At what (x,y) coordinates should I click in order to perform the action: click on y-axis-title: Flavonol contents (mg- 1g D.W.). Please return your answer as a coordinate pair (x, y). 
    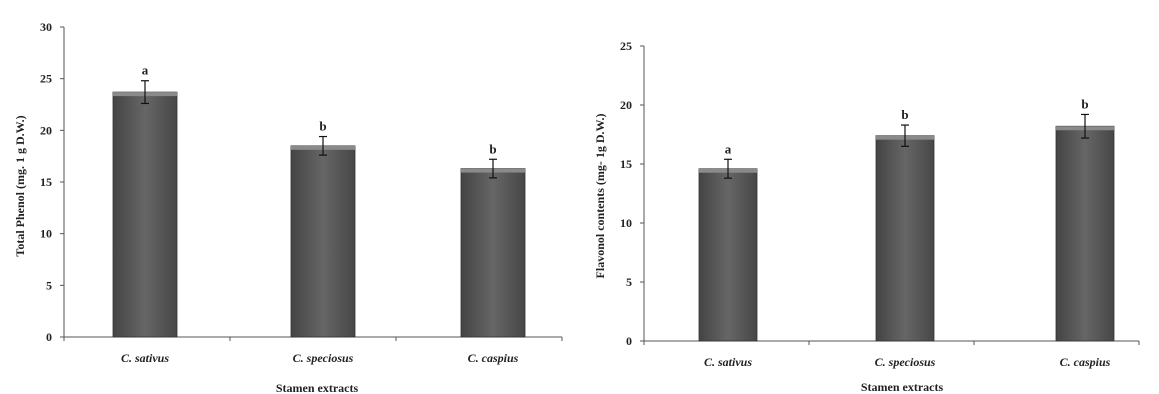
    Looking at the image, I should click on (600, 196).